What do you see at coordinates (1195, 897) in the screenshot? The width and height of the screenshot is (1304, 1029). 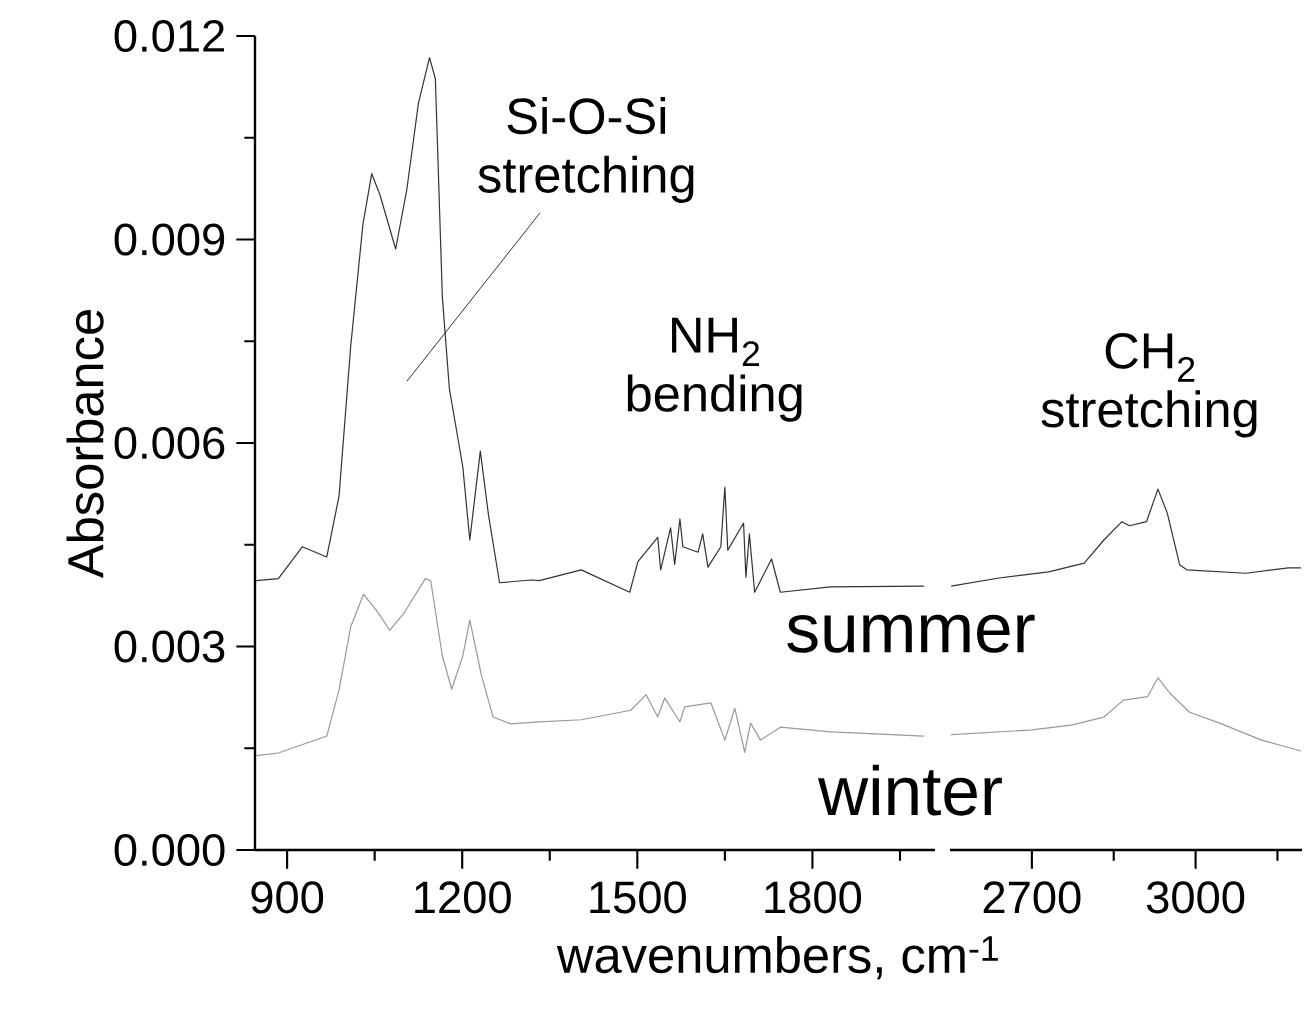 I see `x-tick-label: 3000` at bounding box center [1195, 897].